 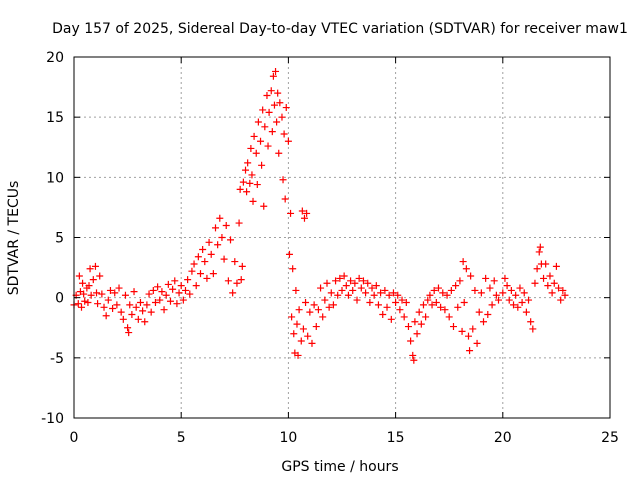 What do you see at coordinates (14, 238) in the screenshot?
I see `y-axis-label: SDTVAR / TECUs` at bounding box center [14, 238].